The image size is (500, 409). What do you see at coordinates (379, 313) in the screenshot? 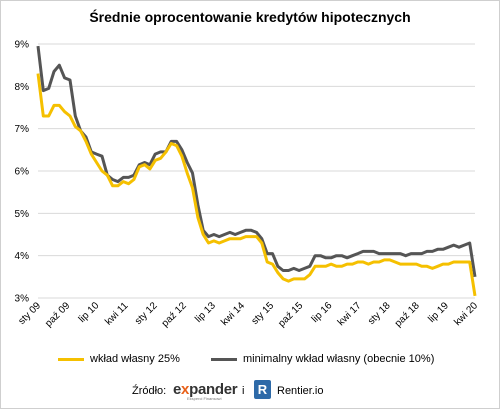
I see `x-tick-label: sty 18` at bounding box center [379, 313].